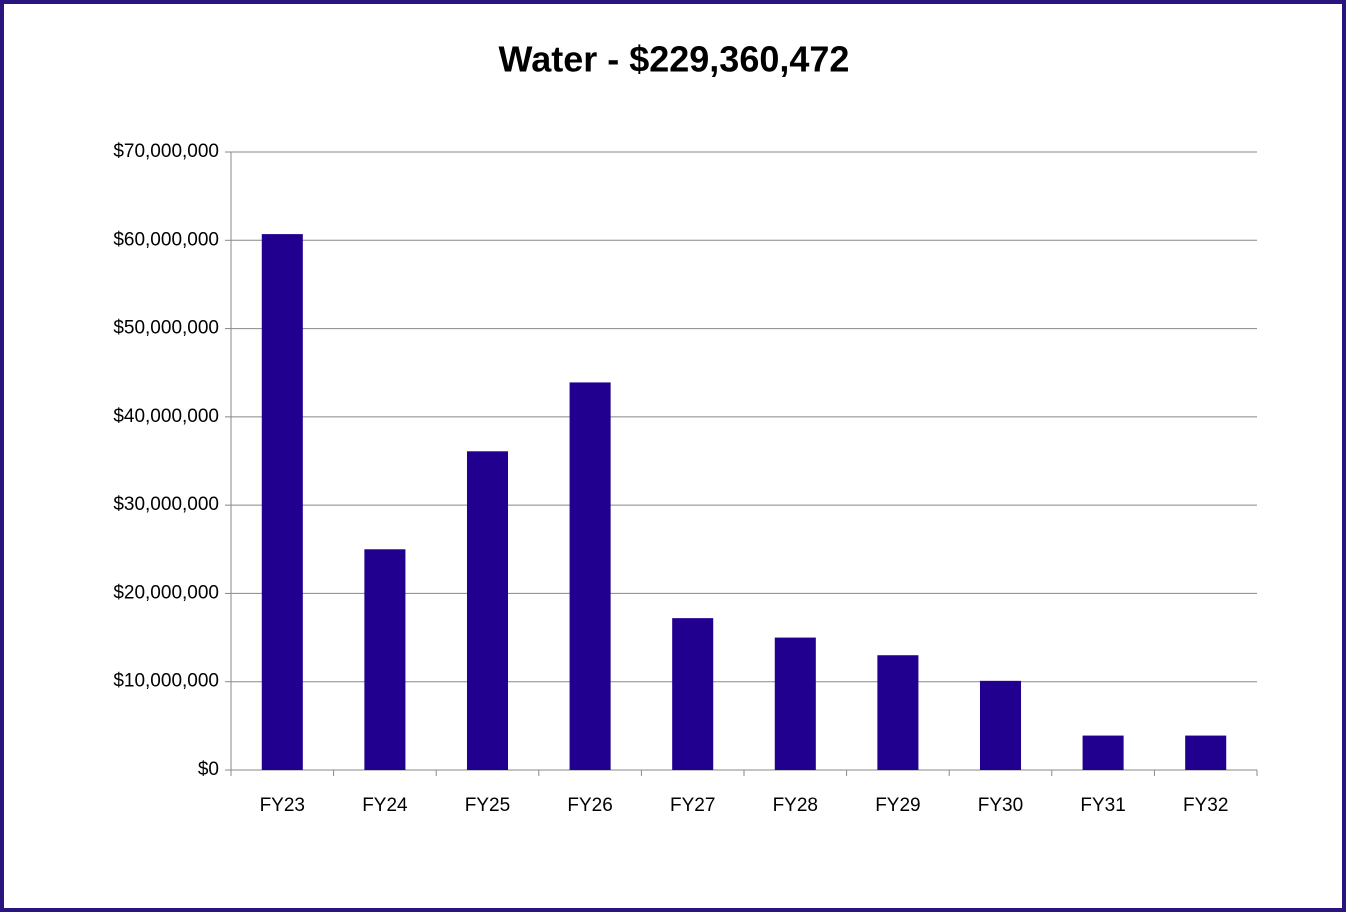 This screenshot has width=1346, height=912. What do you see at coordinates (674, 59) in the screenshot?
I see `chart-title: Water - $229,360,472` at bounding box center [674, 59].